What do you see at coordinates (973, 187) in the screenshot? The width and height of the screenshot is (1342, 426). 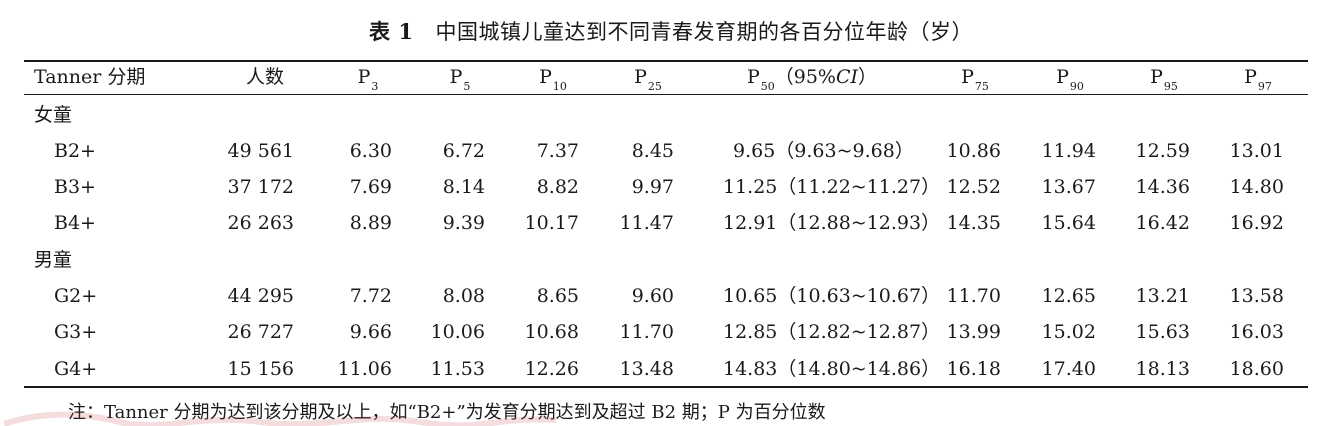 I see `row-p75: 12.52` at bounding box center [973, 187].